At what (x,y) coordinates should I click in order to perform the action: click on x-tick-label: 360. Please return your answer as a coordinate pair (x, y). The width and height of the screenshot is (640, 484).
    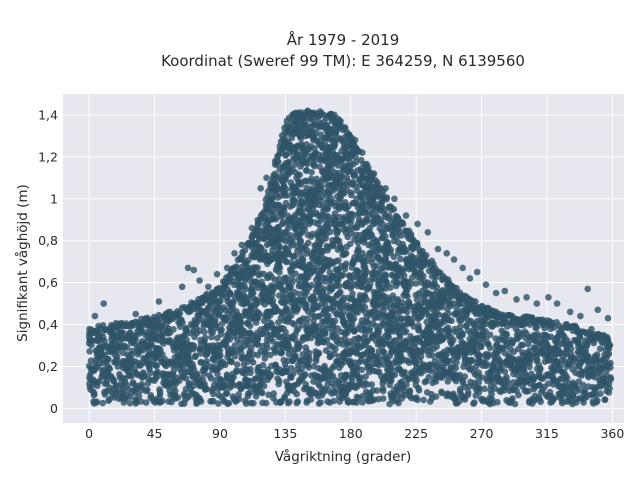
    Looking at the image, I should click on (612, 433).